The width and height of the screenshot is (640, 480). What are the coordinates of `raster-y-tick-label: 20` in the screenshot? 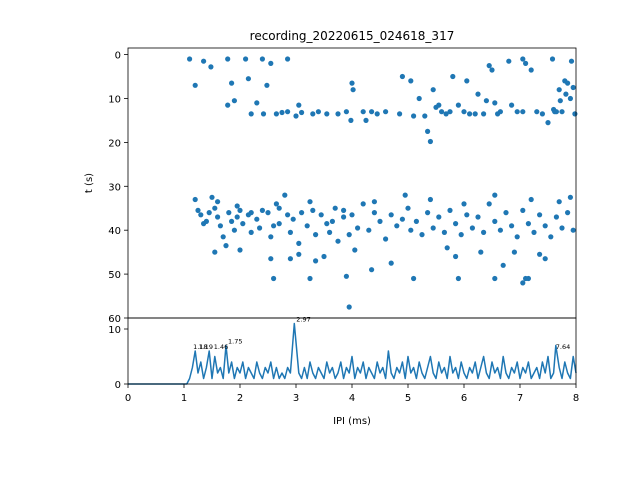 It's located at (114, 143).